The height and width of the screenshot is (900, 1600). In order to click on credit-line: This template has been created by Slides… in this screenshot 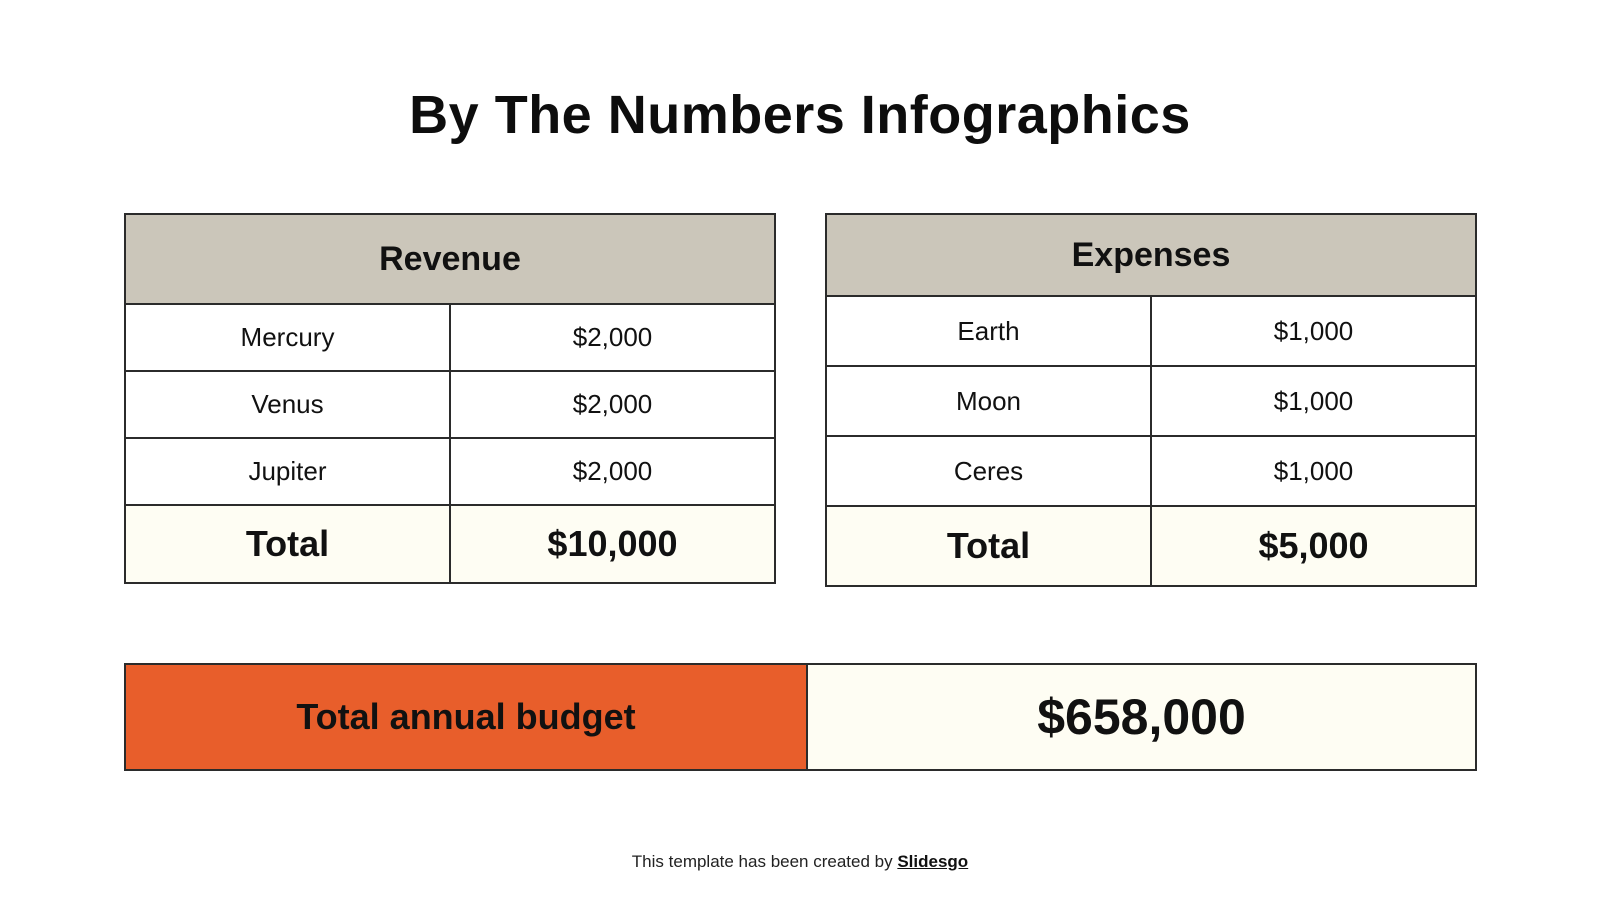, I will do `click(800, 862)`.